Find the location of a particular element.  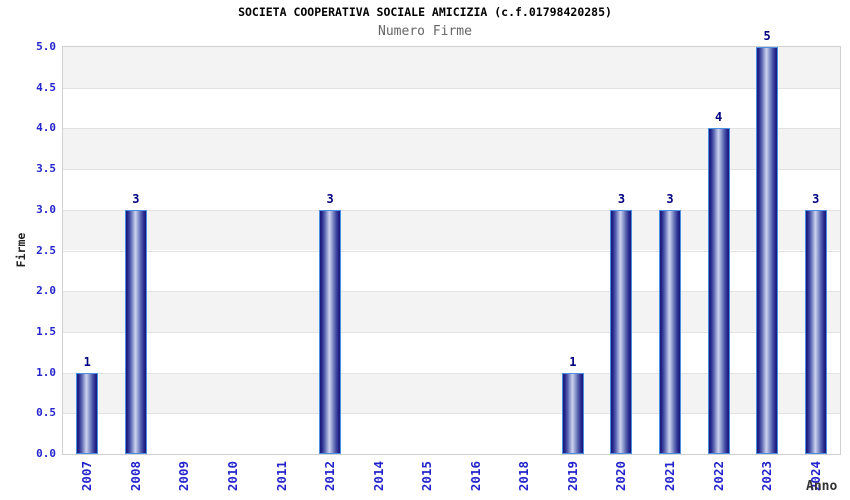

x-tick-label: 2023 is located at coordinates (767, 476).